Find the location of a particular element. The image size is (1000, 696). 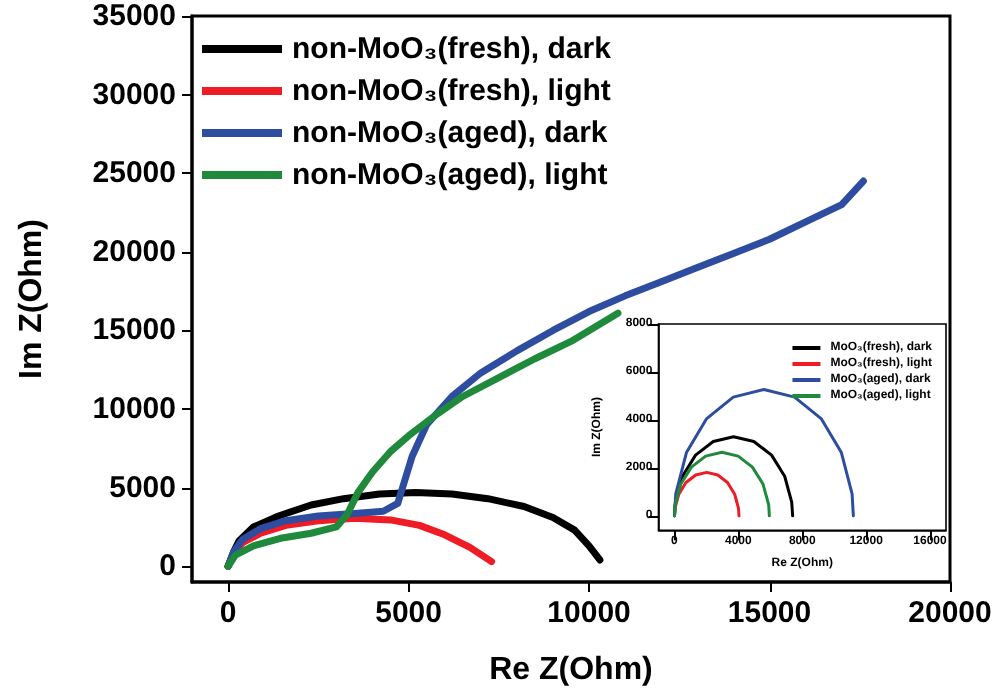

x-tick-label: 10000 is located at coordinates (589, 613).